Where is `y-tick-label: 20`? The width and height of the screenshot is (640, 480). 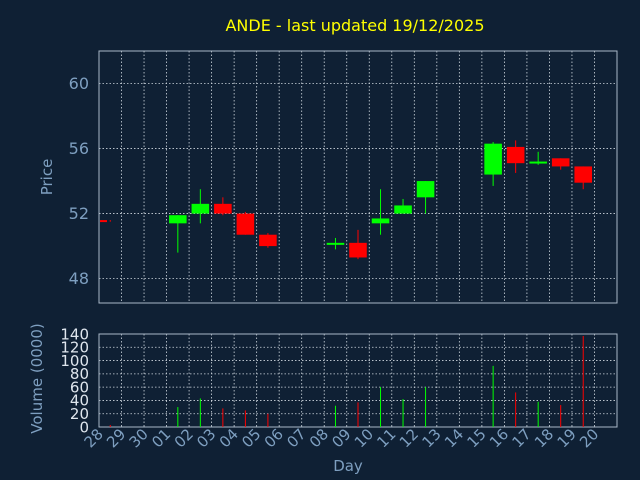
y-tick-label: 20 is located at coordinates (79, 414).